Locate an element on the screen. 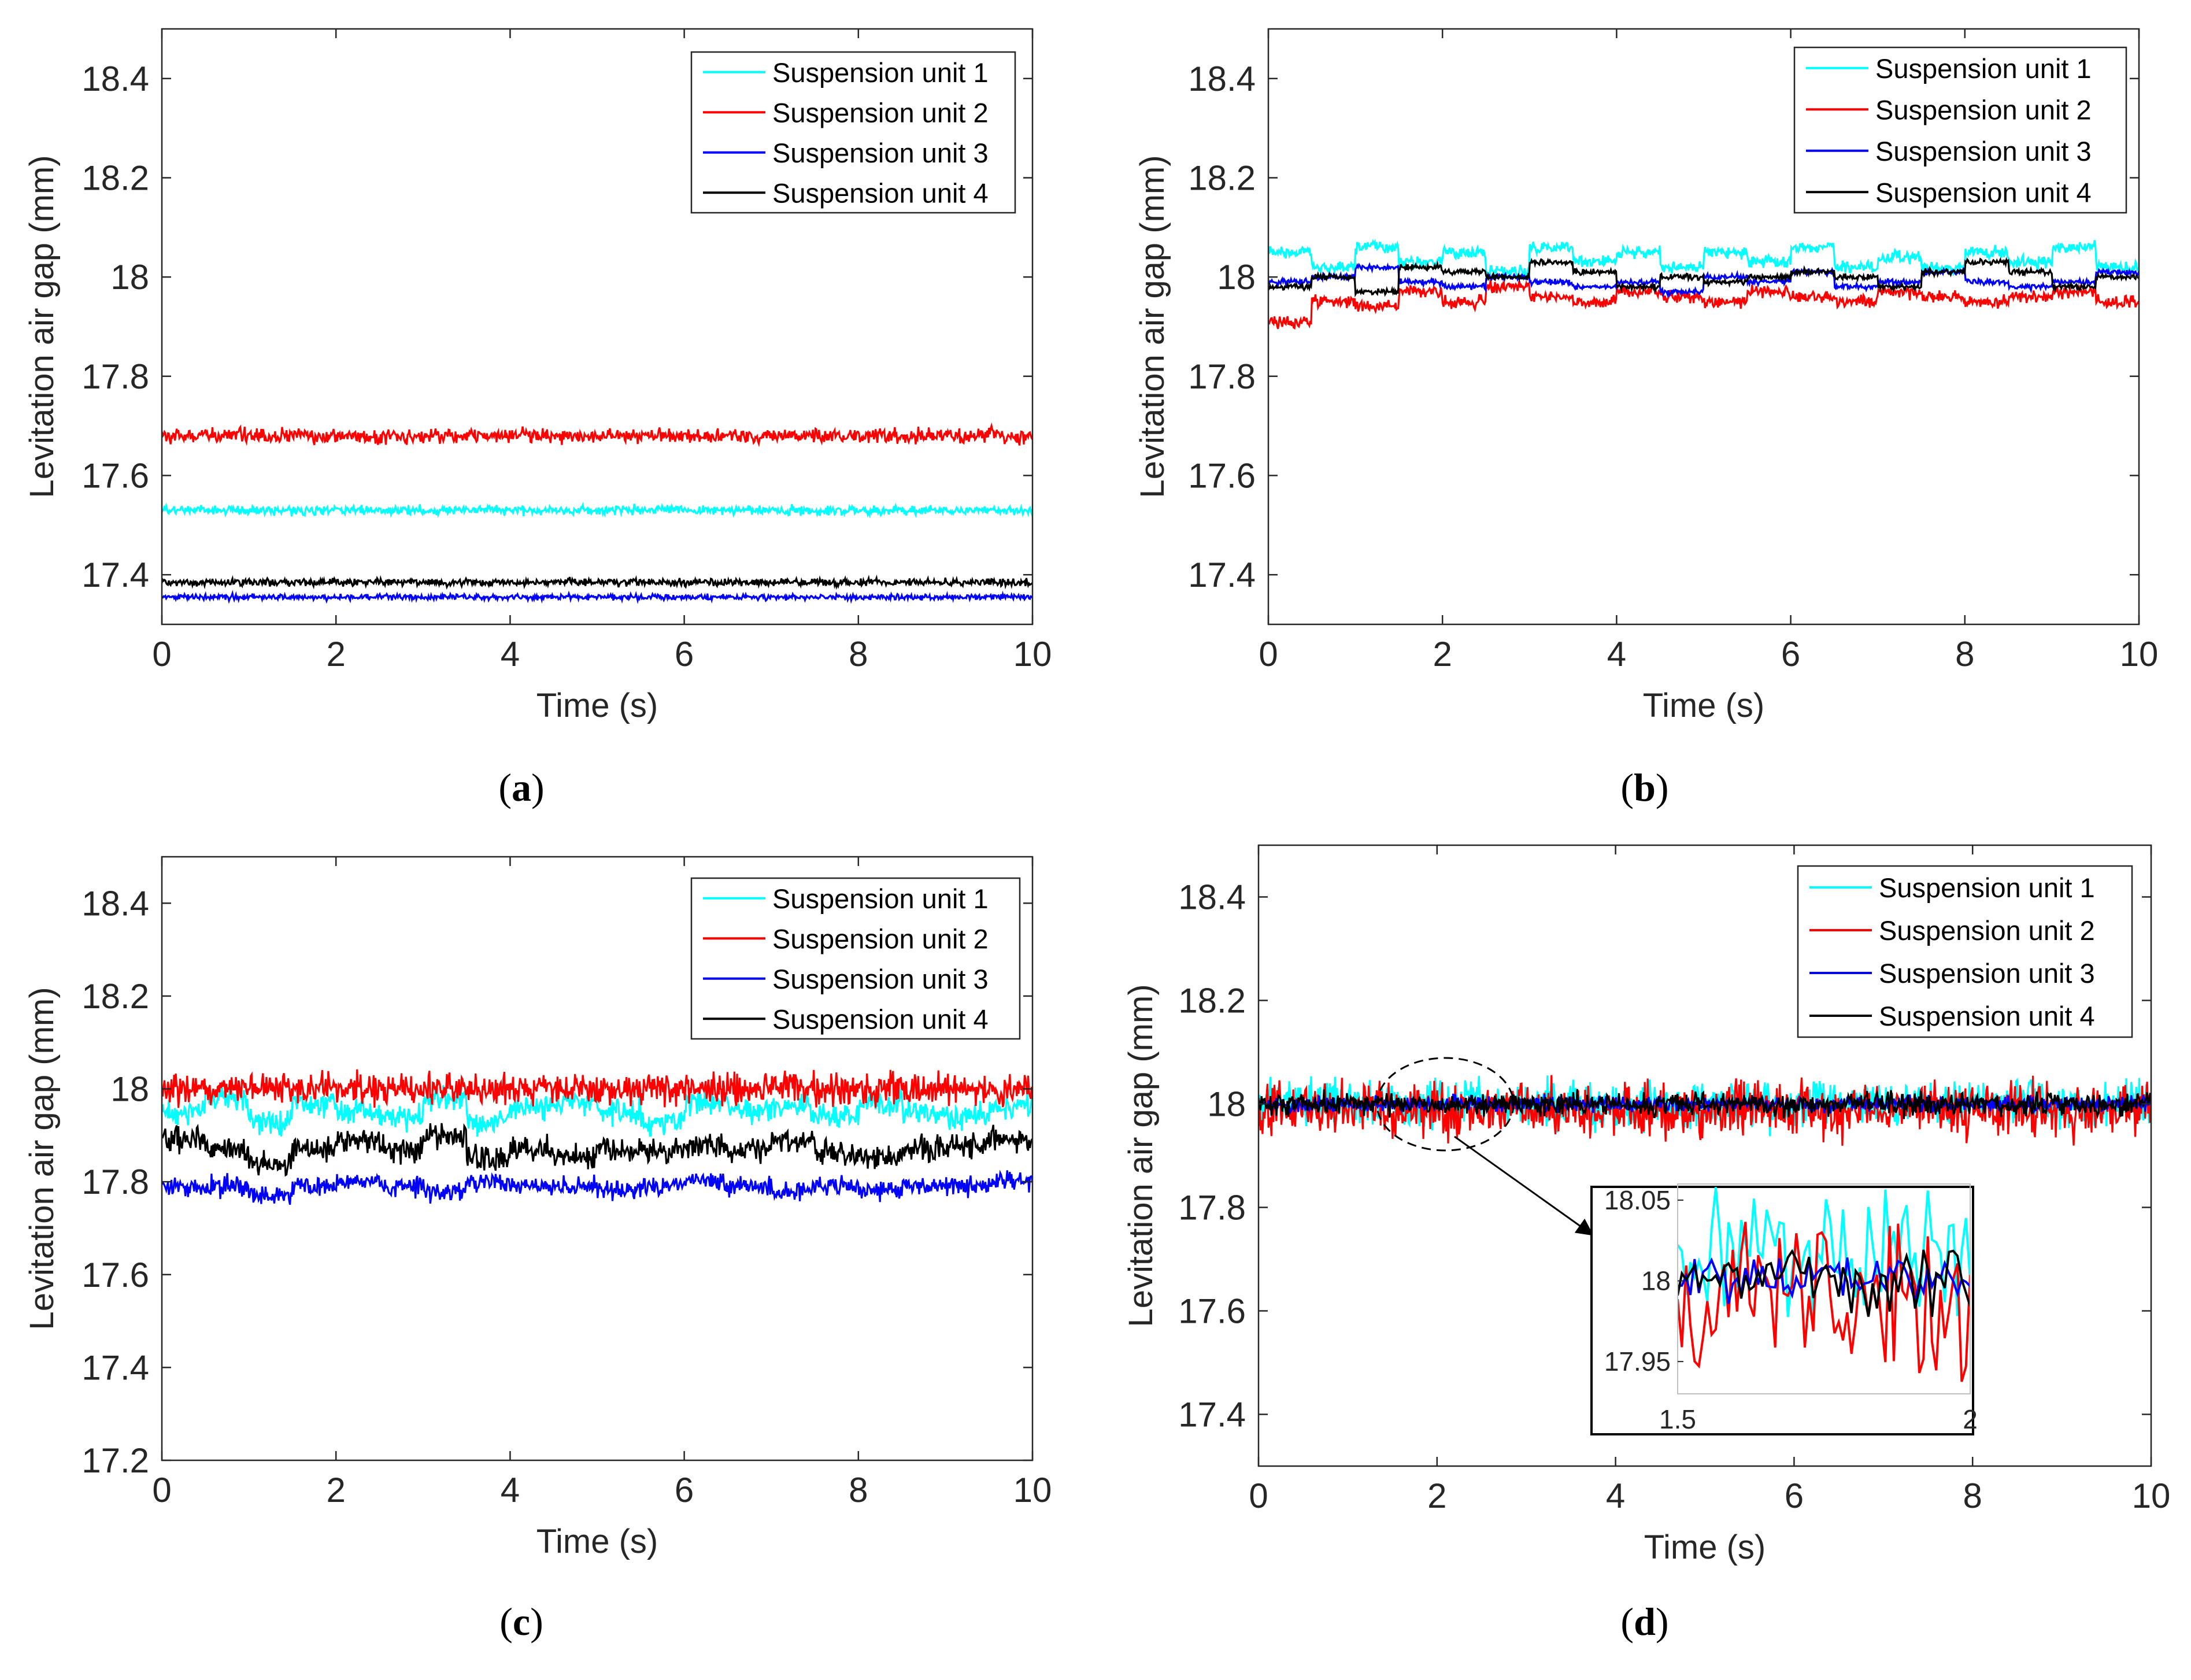 Image resolution: width=2191 pixels, height=1680 pixels. inset-axes-box is located at coordinates (1824, 1289).